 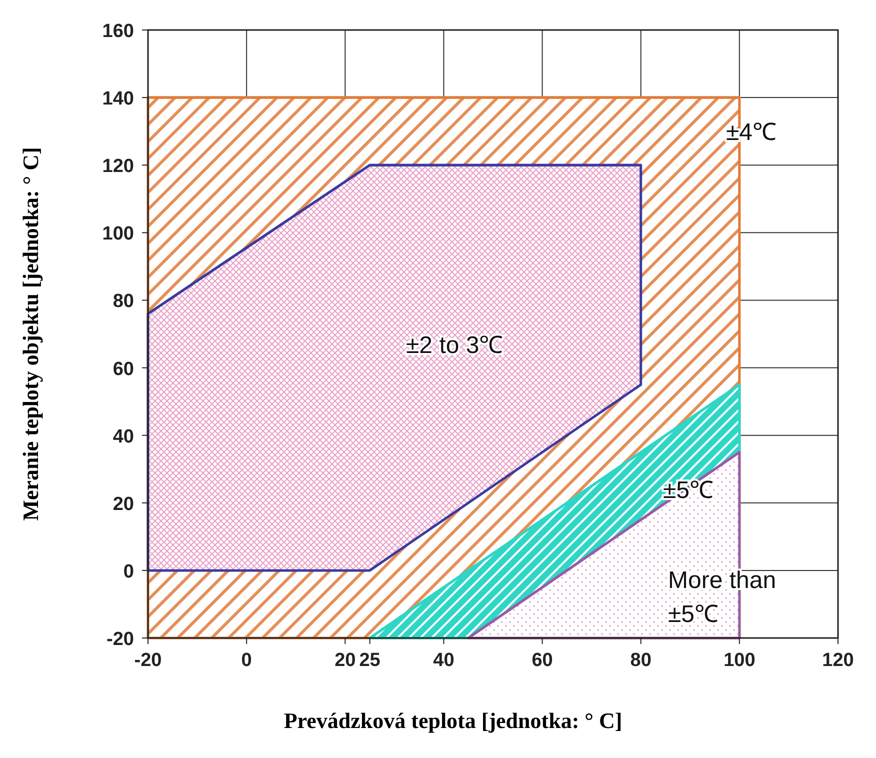 What do you see at coordinates (838, 660) in the screenshot?
I see `x-tick-label: 120` at bounding box center [838, 660].